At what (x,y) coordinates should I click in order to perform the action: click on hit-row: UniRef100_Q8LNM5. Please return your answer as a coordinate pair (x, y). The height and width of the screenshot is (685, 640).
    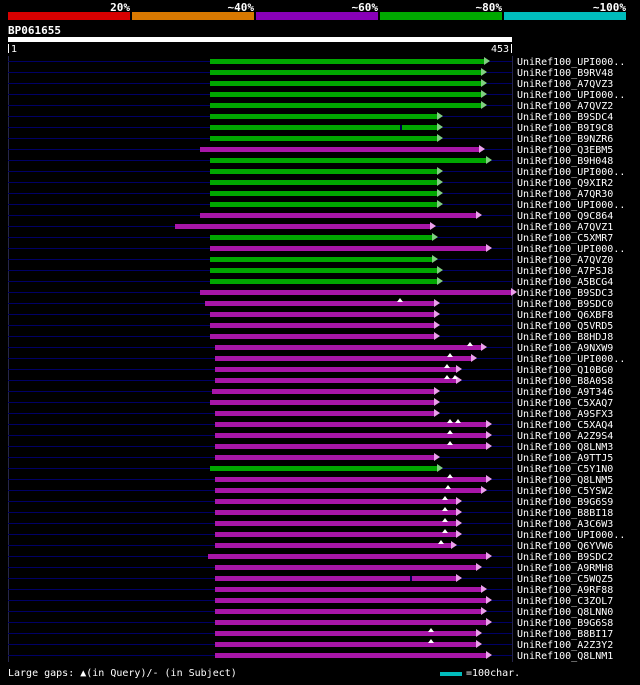
    Looking at the image, I should click on (320, 480).